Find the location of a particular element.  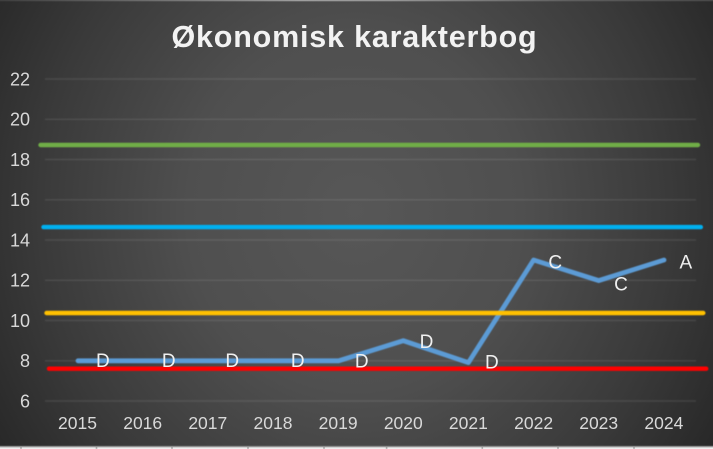

svg-text: 18 is located at coordinates (20, 160).